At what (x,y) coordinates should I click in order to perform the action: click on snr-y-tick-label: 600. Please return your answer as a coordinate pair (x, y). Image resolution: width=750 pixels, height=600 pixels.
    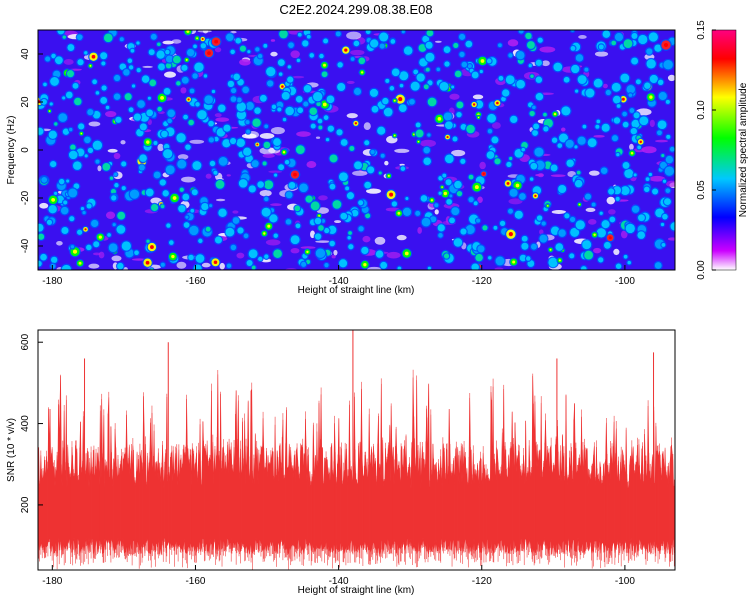
    Looking at the image, I should click on (25, 341).